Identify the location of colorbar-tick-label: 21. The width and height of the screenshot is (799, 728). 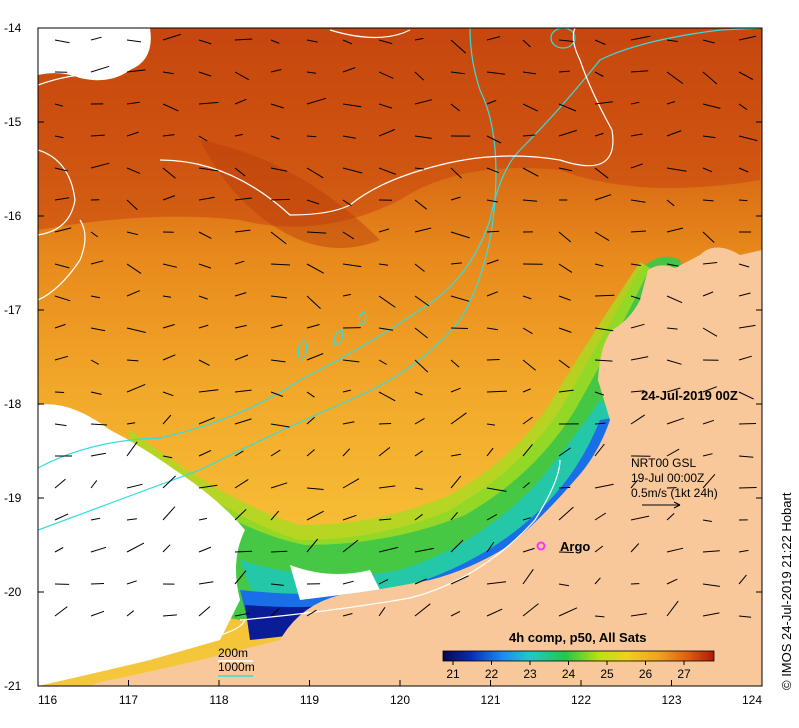
(453, 674).